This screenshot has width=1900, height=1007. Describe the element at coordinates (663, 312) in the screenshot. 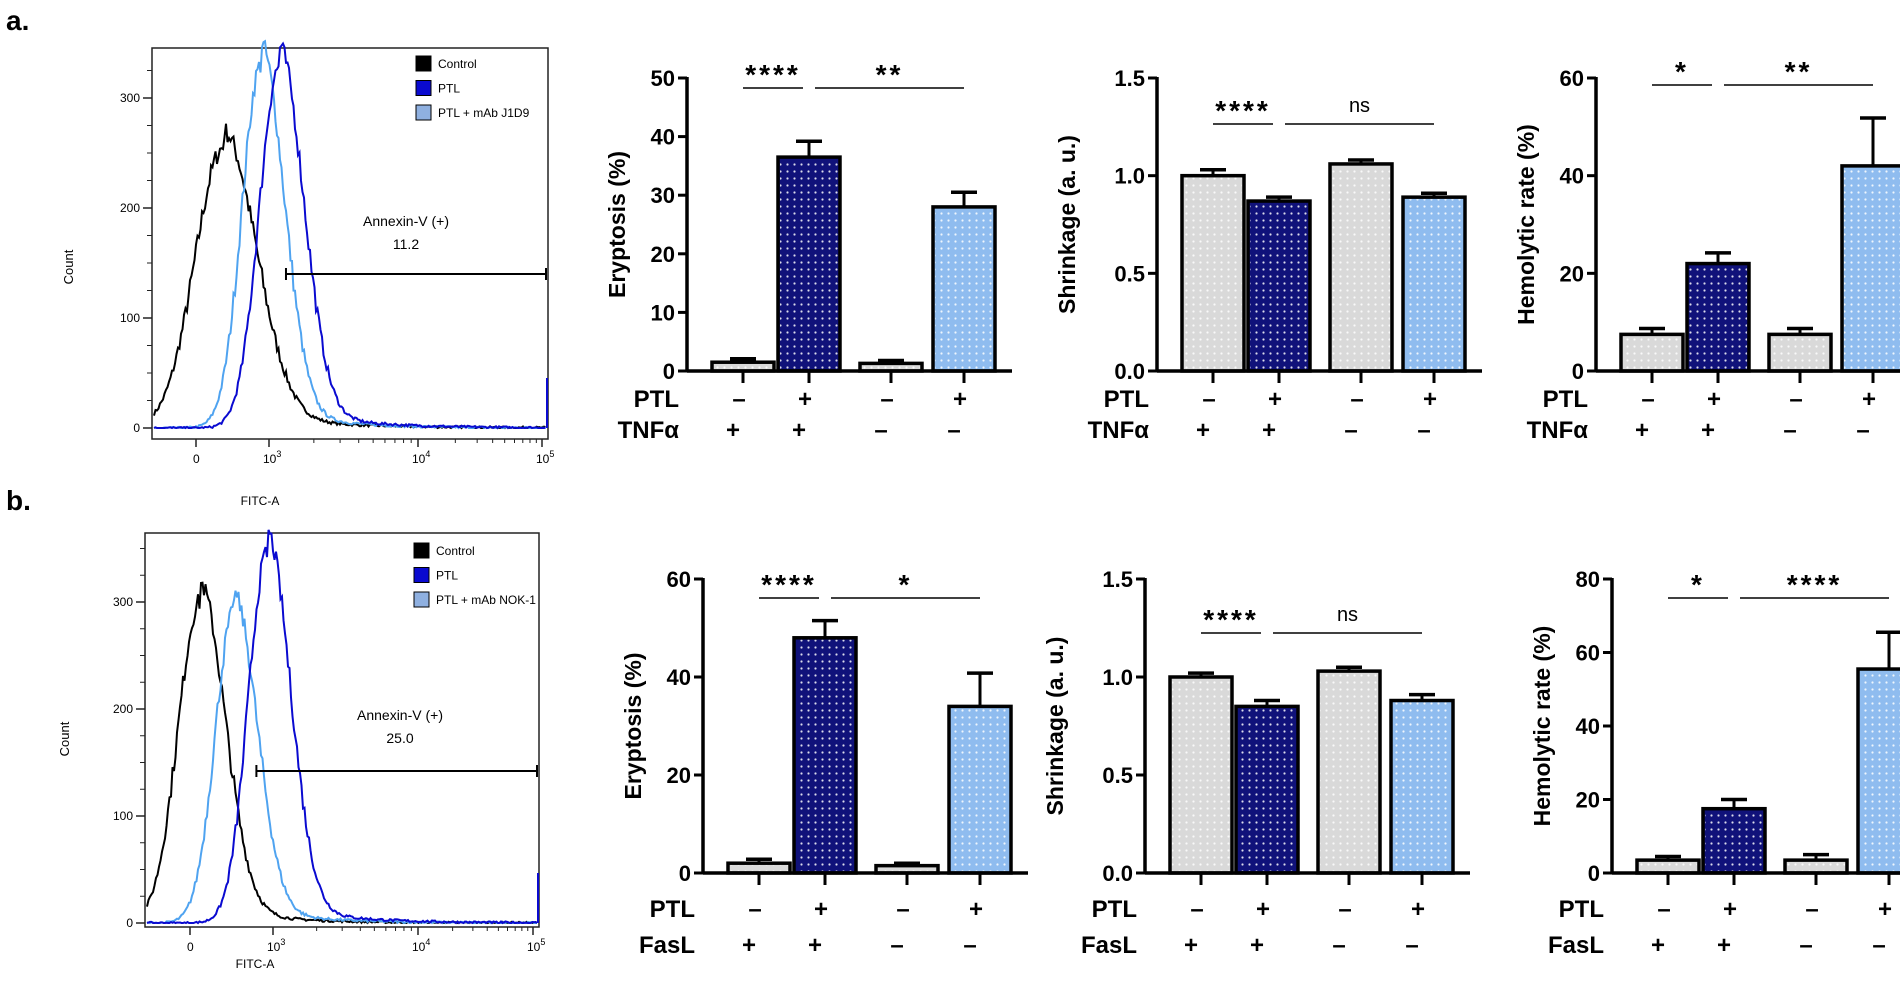

I see `y-tick-label: 10` at that location.